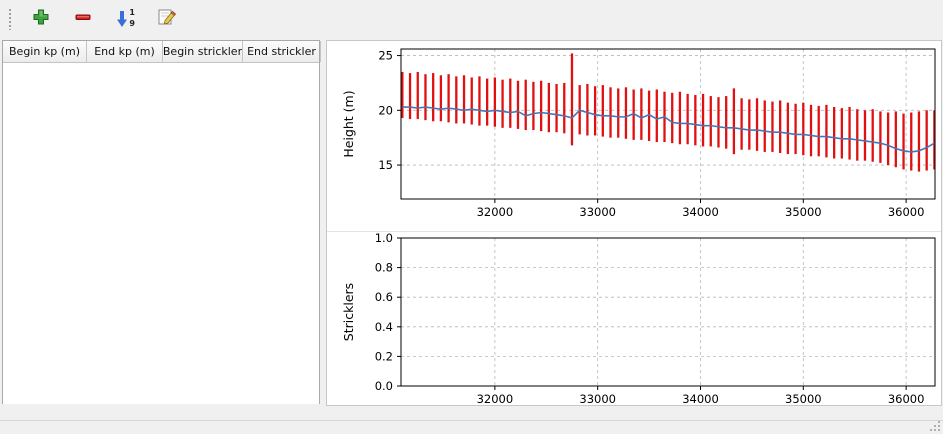 Image resolution: width=943 pixels, height=434 pixels. What do you see at coordinates (282, 51) in the screenshot?
I see `column-header: End strickler` at bounding box center [282, 51].